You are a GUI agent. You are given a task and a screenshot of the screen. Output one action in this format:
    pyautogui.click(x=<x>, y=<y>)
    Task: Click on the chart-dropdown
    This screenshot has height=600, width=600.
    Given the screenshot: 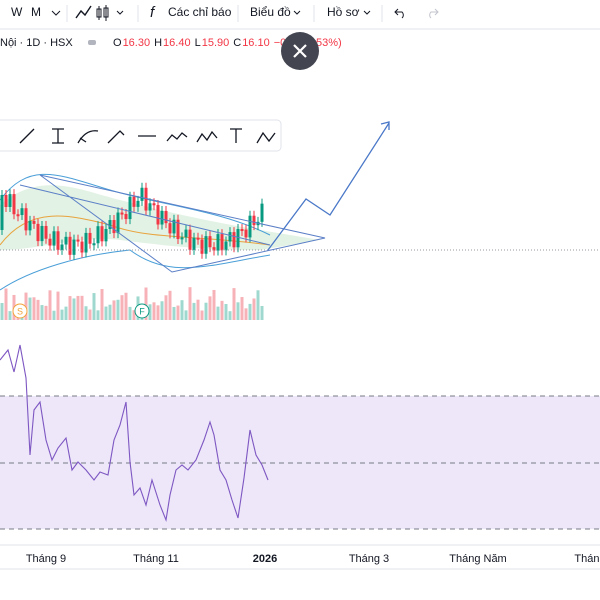 What is the action you would take?
    pyautogui.click(x=297, y=12)
    